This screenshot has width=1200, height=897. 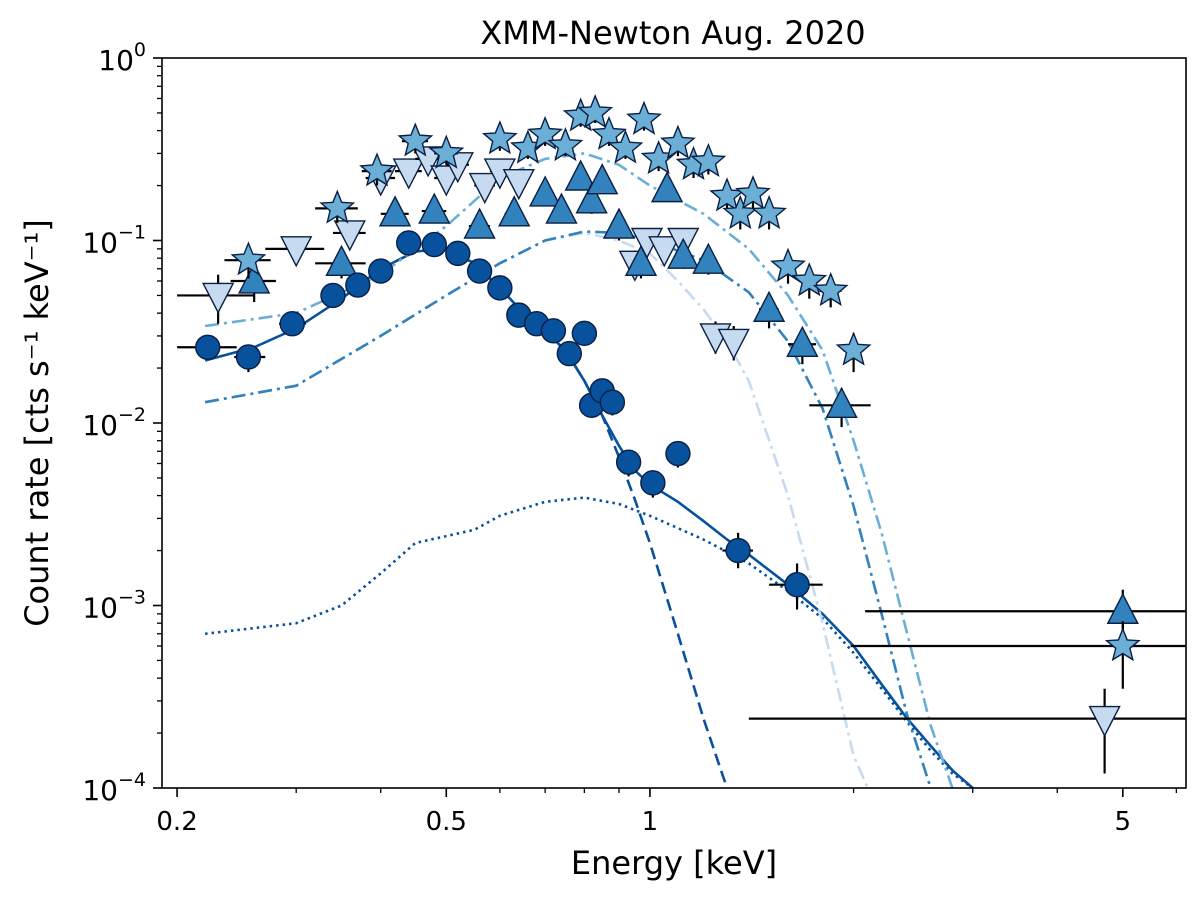 What do you see at coordinates (114, 606) in the screenshot?
I see `y-tick-label: 10⁻³` at bounding box center [114, 606].